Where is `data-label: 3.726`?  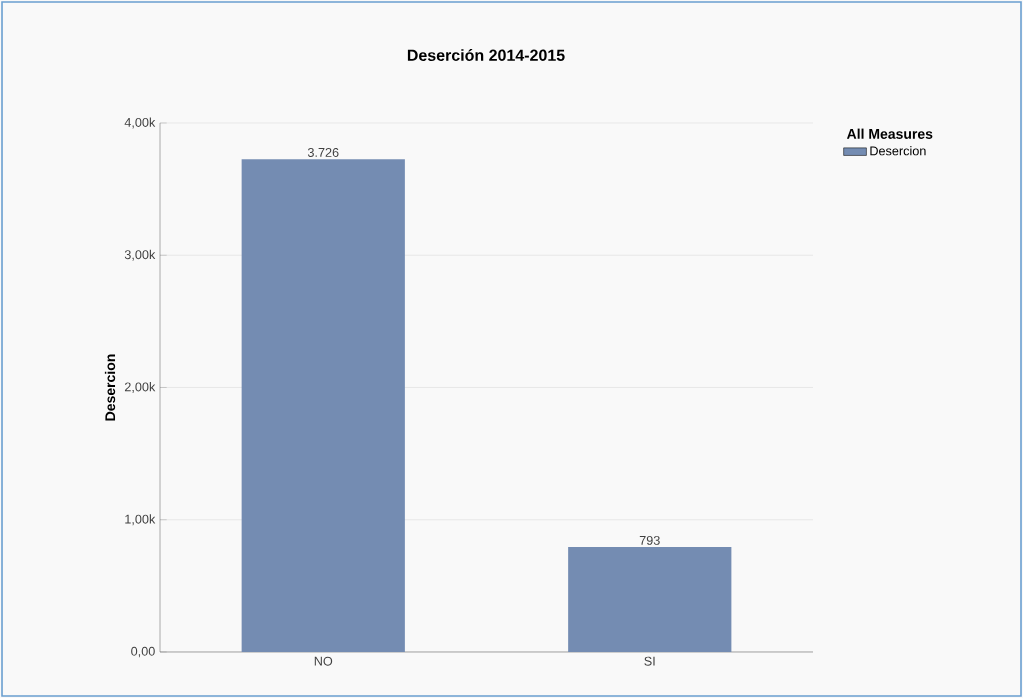 data-label: 3.726 is located at coordinates (323, 152).